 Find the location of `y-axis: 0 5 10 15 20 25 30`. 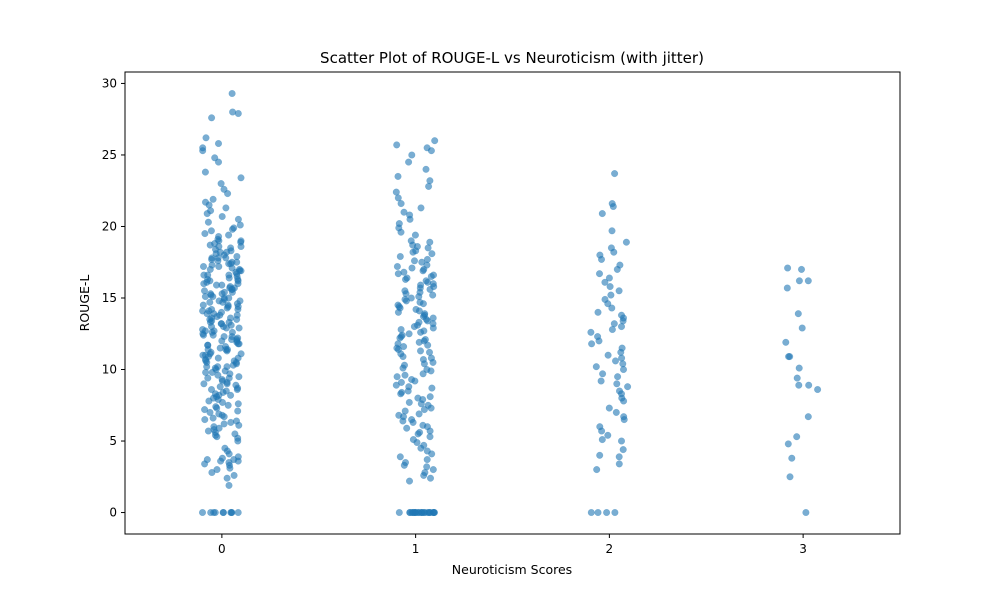

y-axis: 0 5 10 15 20 25 30 is located at coordinates (113, 298).